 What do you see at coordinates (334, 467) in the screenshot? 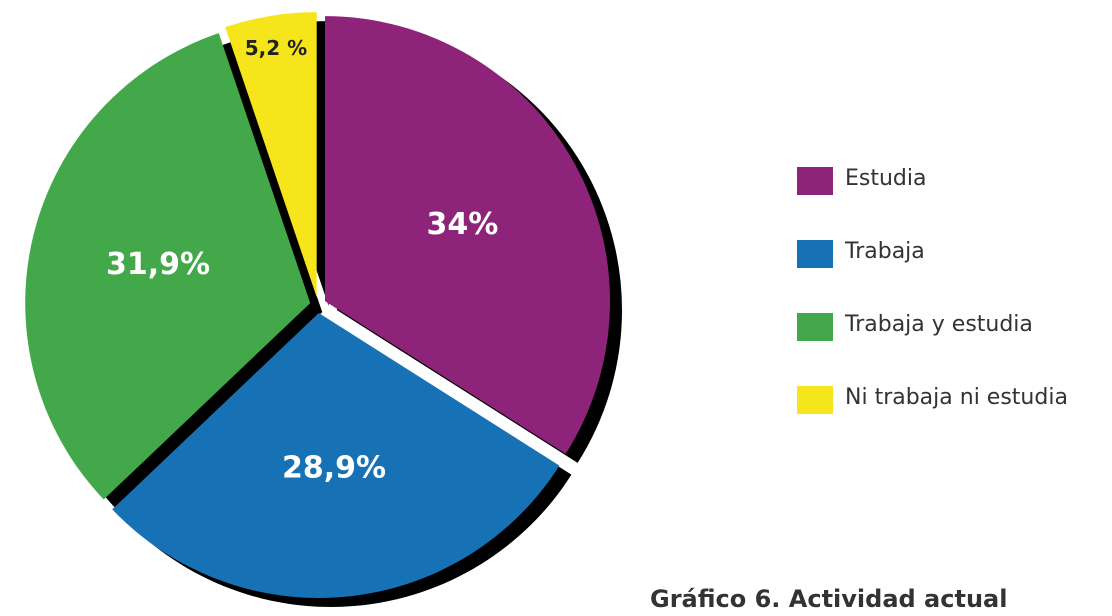
I see `value-label: 28,9%` at bounding box center [334, 467].